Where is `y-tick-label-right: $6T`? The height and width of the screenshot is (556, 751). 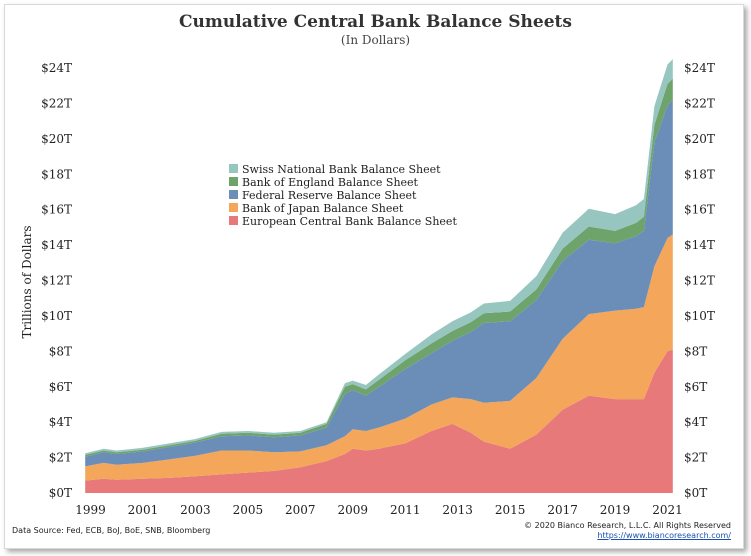
y-tick-label-right: $6T is located at coordinates (695, 387).